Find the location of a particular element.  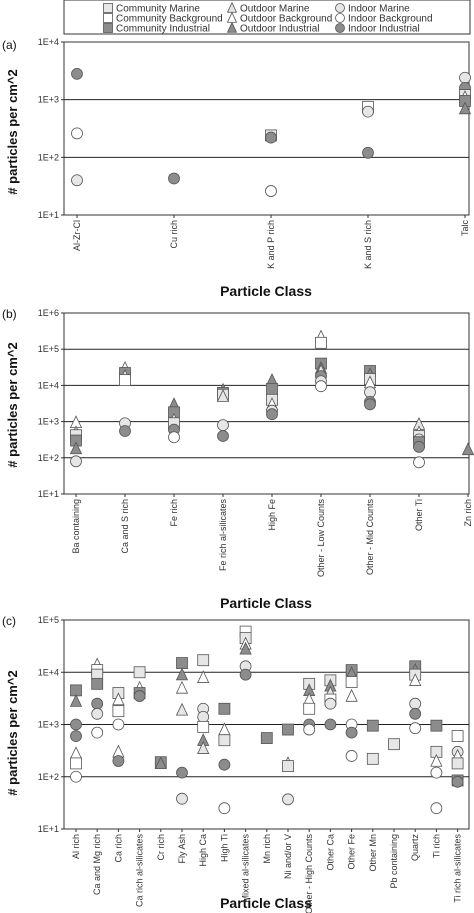

category-label: Fe rich al-silicates is located at coordinates (223, 535).